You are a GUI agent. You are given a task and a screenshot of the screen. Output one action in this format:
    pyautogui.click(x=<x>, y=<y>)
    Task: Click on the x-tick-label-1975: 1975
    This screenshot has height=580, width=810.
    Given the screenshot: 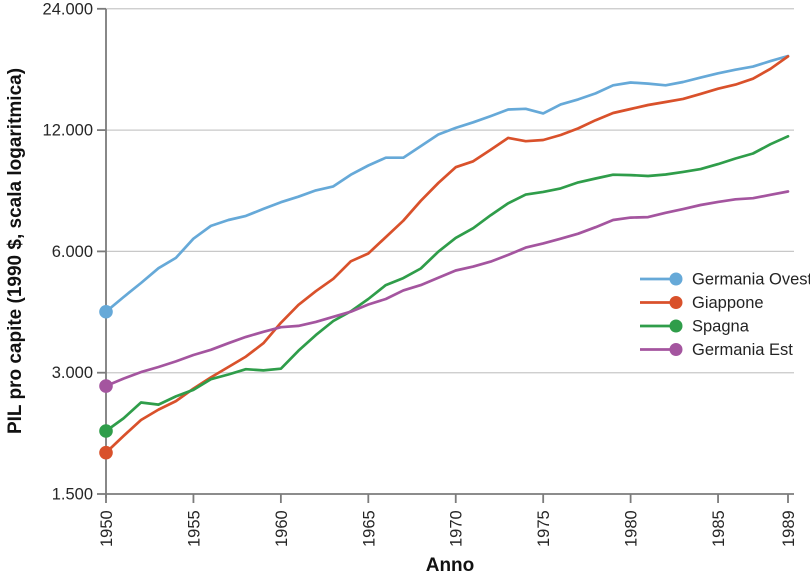 What is the action you would take?
    pyautogui.click(x=544, y=528)
    